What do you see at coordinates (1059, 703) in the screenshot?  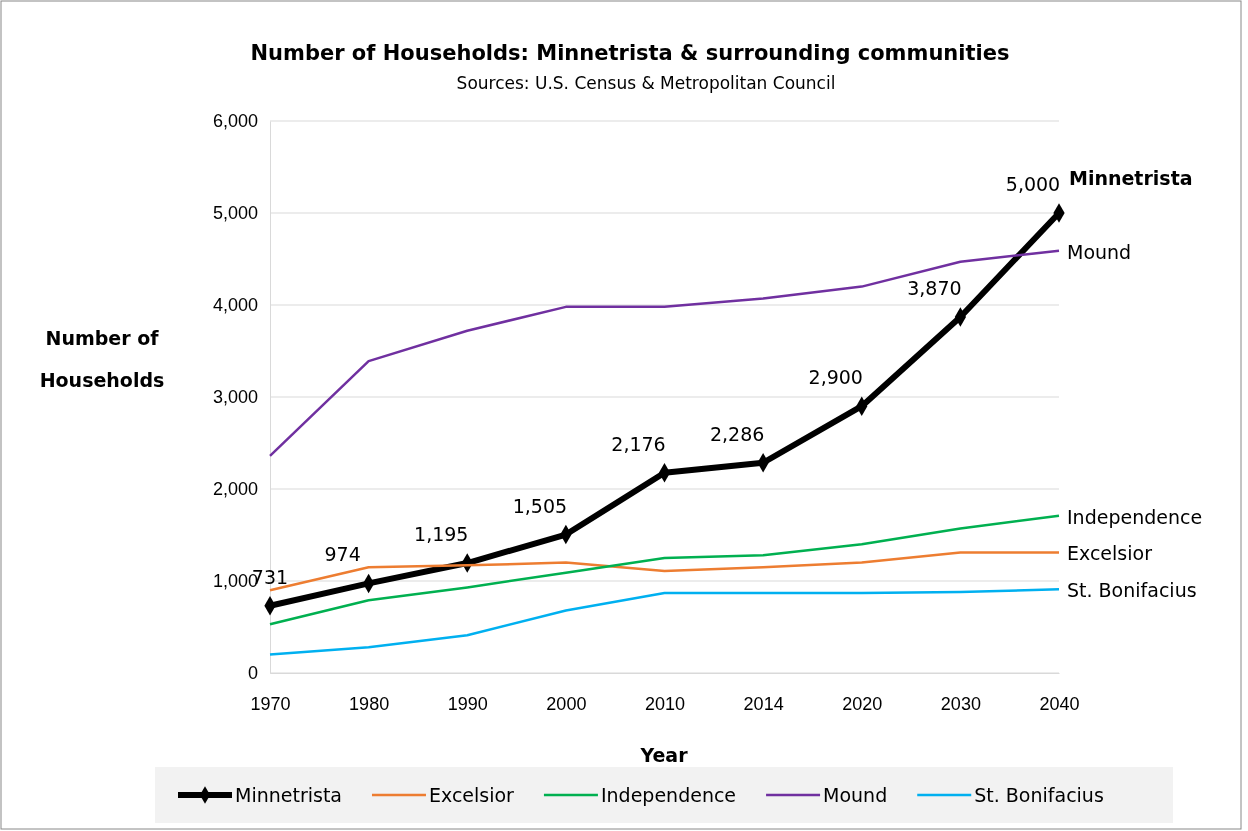 I see `x-tick-label: 2040` at bounding box center [1059, 703].